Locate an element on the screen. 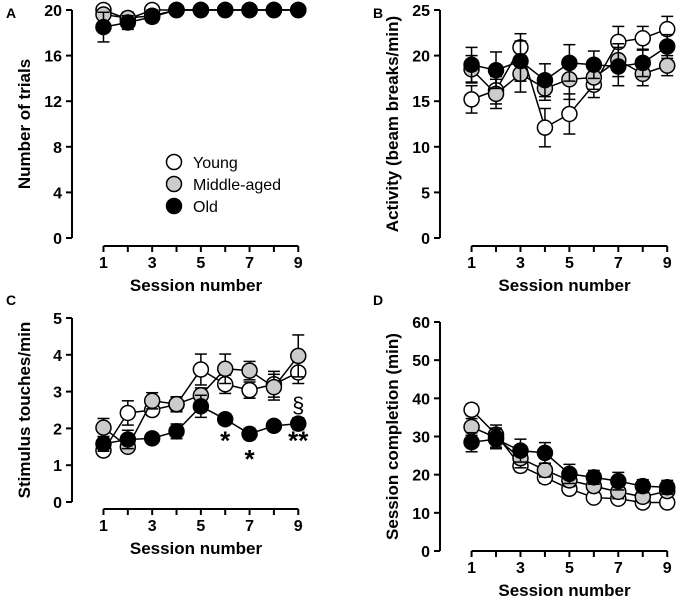 The image size is (680, 604). panel-letter: D is located at coordinates (378, 300).